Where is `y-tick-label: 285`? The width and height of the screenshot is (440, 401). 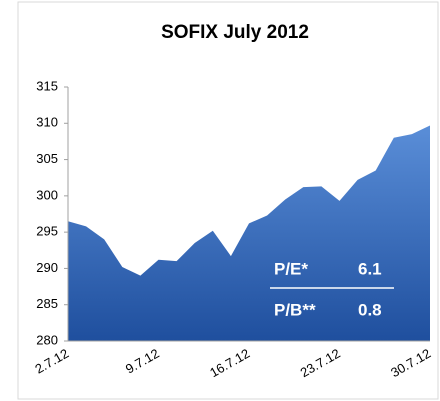
y-tick-label: 285 is located at coordinates (47, 303).